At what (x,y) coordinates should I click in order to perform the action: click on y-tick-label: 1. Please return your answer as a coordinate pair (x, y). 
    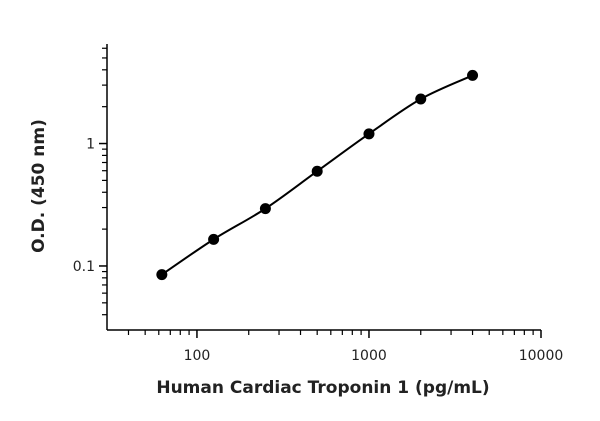
    Looking at the image, I should click on (90, 145).